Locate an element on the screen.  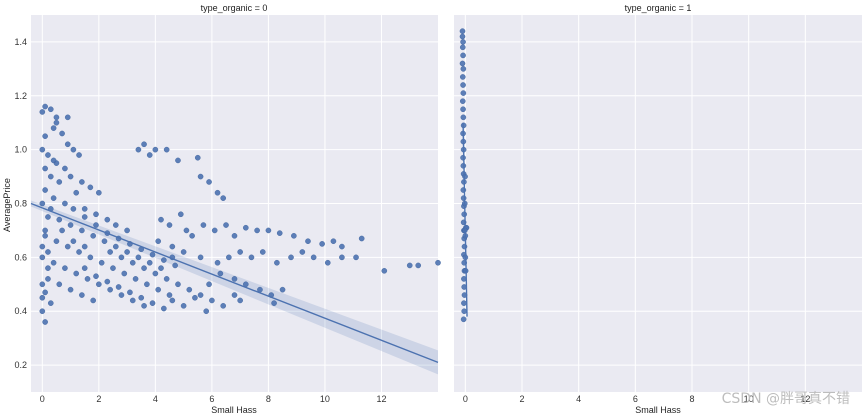
x-tick-label: 2 is located at coordinates (98, 399).